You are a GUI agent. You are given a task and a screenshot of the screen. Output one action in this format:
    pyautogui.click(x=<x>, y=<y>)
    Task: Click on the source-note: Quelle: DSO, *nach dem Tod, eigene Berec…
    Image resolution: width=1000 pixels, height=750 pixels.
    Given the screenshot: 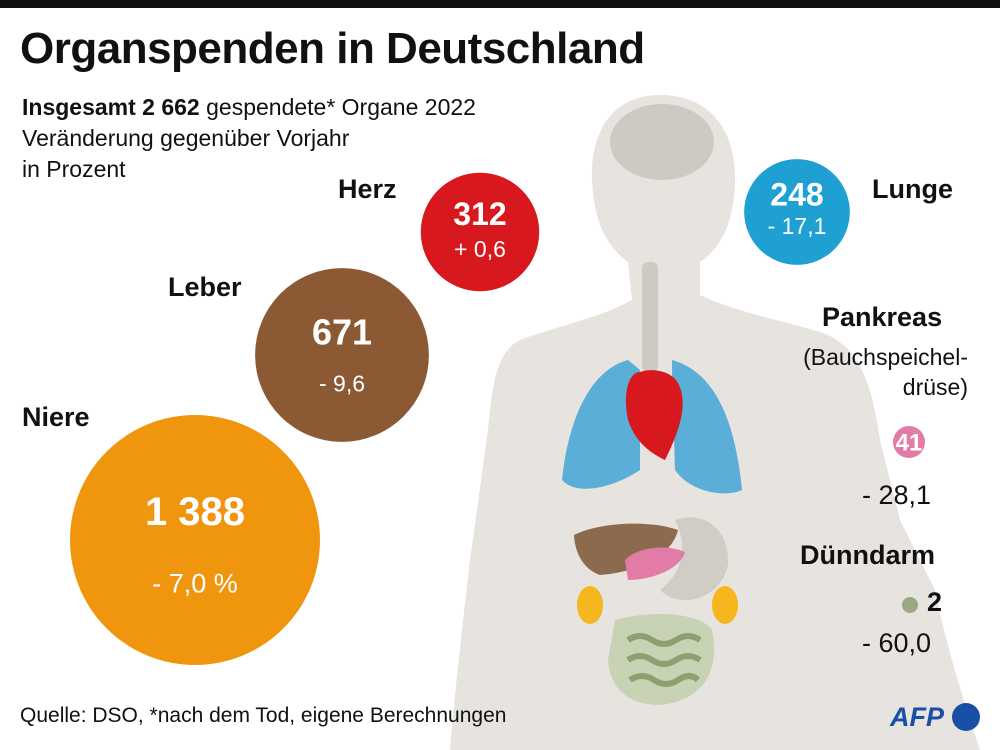 What is the action you would take?
    pyautogui.click(x=263, y=715)
    